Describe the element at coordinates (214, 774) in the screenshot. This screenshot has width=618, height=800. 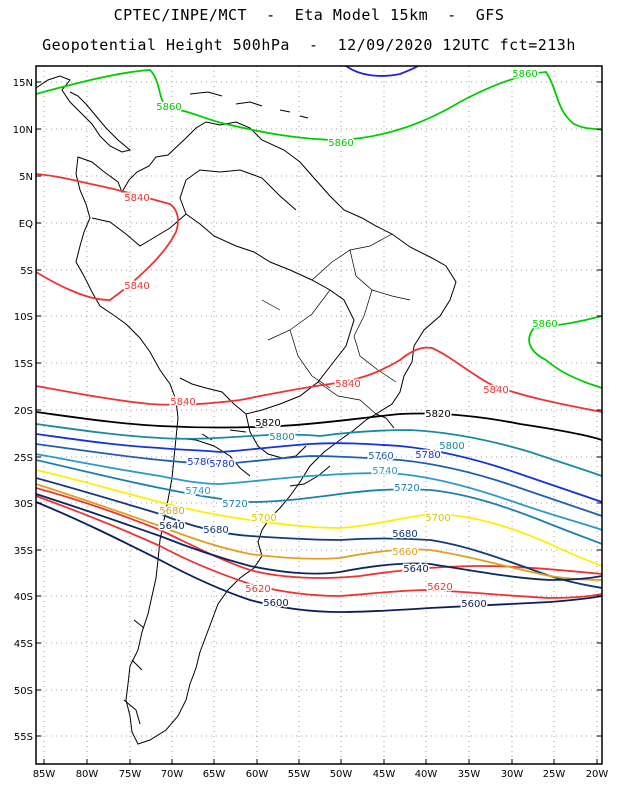
I see `lon-tick-label: 65W` at that location.